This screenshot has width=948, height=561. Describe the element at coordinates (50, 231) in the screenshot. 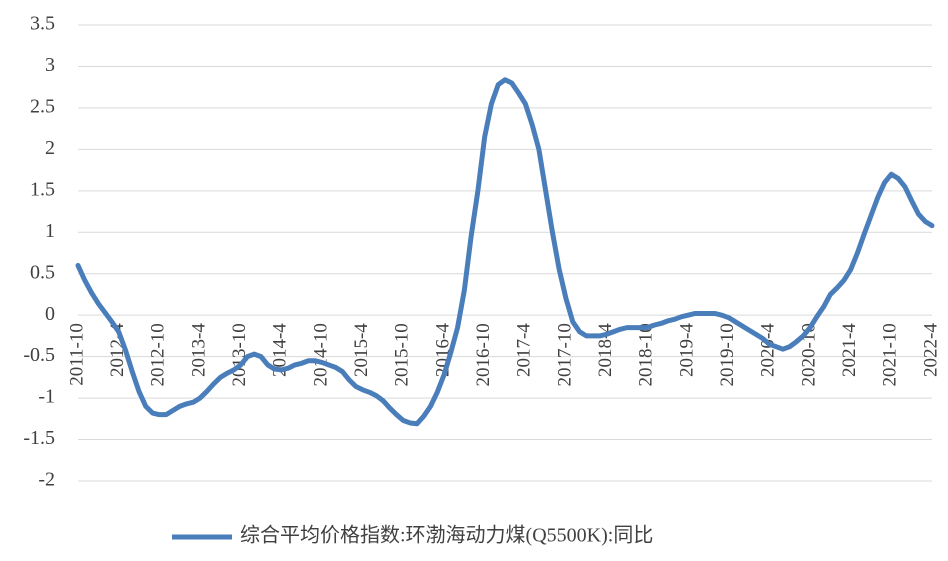

I see `y-tick-label: 1` at that location.